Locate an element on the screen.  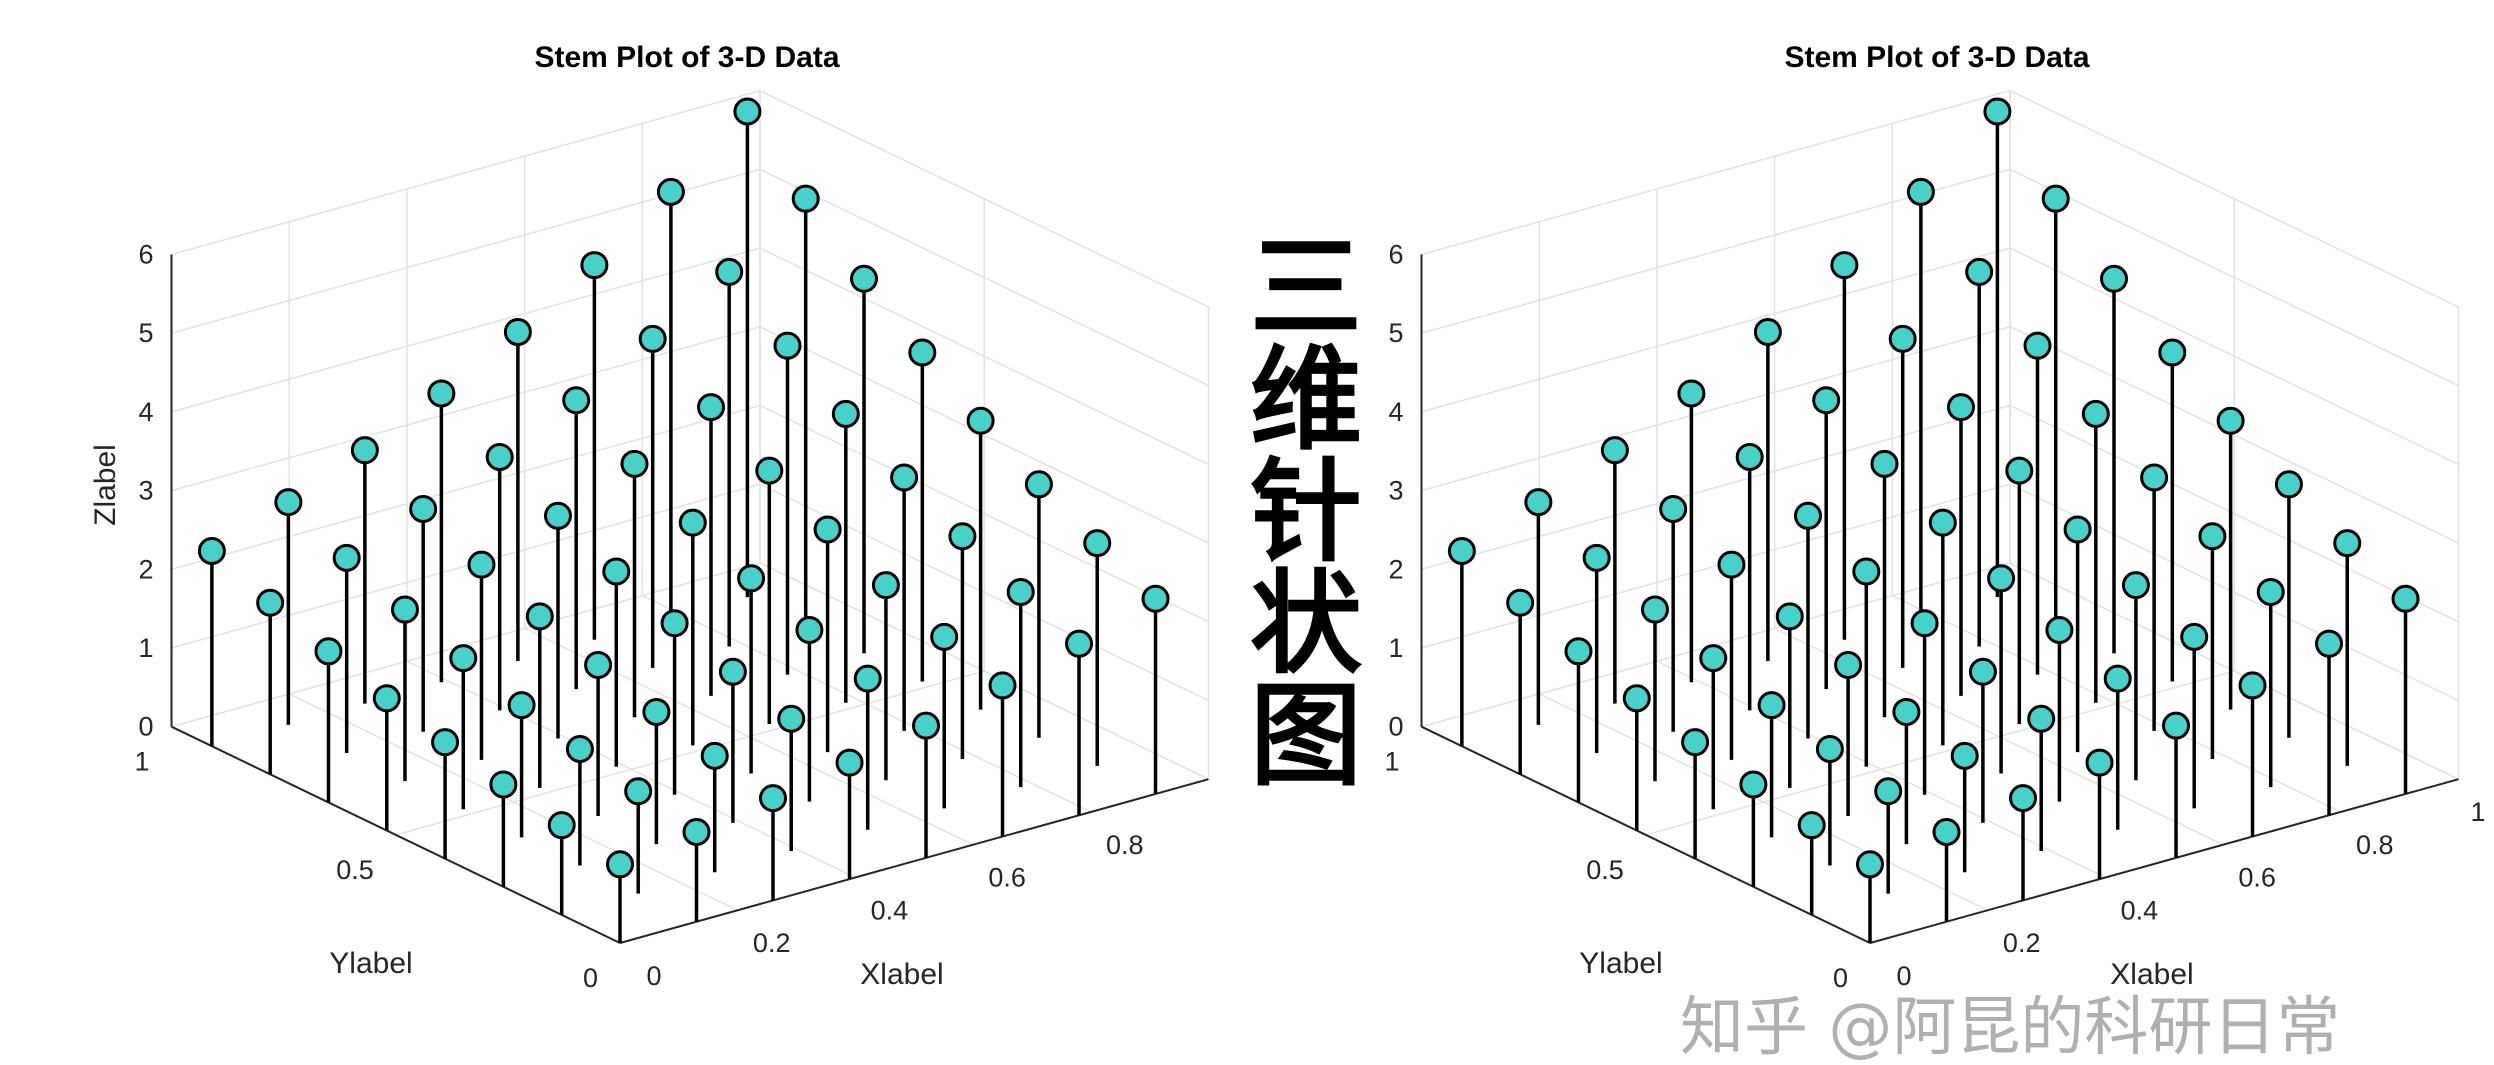
z-axis-label: Zlabel is located at coordinates (105, 485).